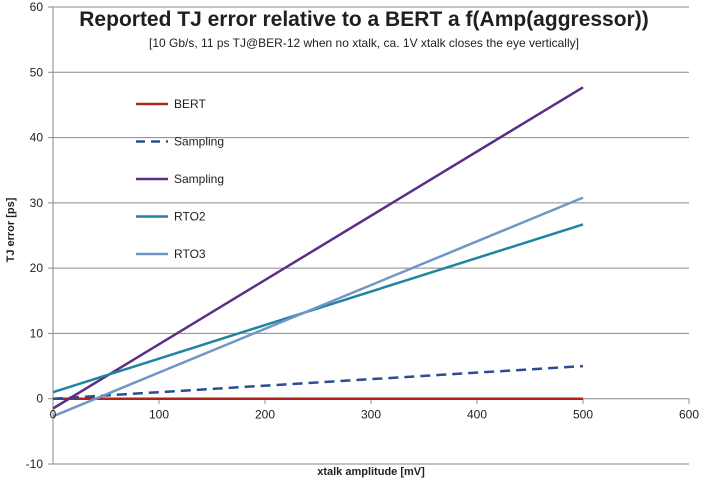 The height and width of the screenshot is (489, 709). Describe the element at coordinates (199, 142) in the screenshot. I see `legend-label-1: Sampling` at that location.